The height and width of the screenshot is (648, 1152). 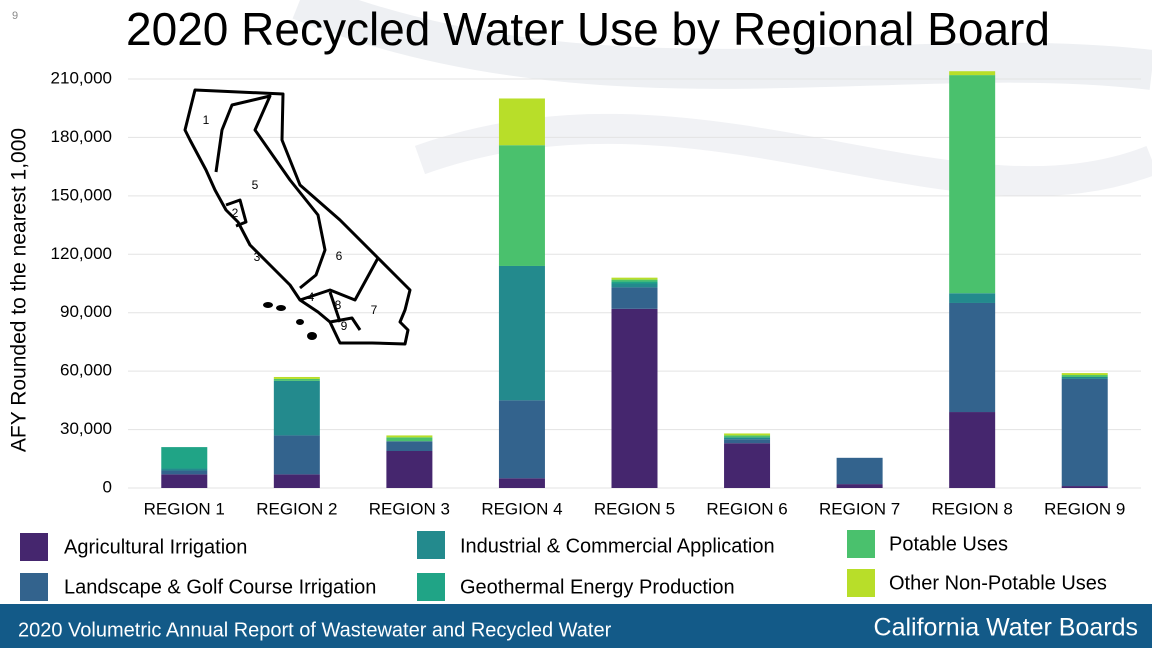 I want to click on slide-number: 9, so click(x=15, y=16).